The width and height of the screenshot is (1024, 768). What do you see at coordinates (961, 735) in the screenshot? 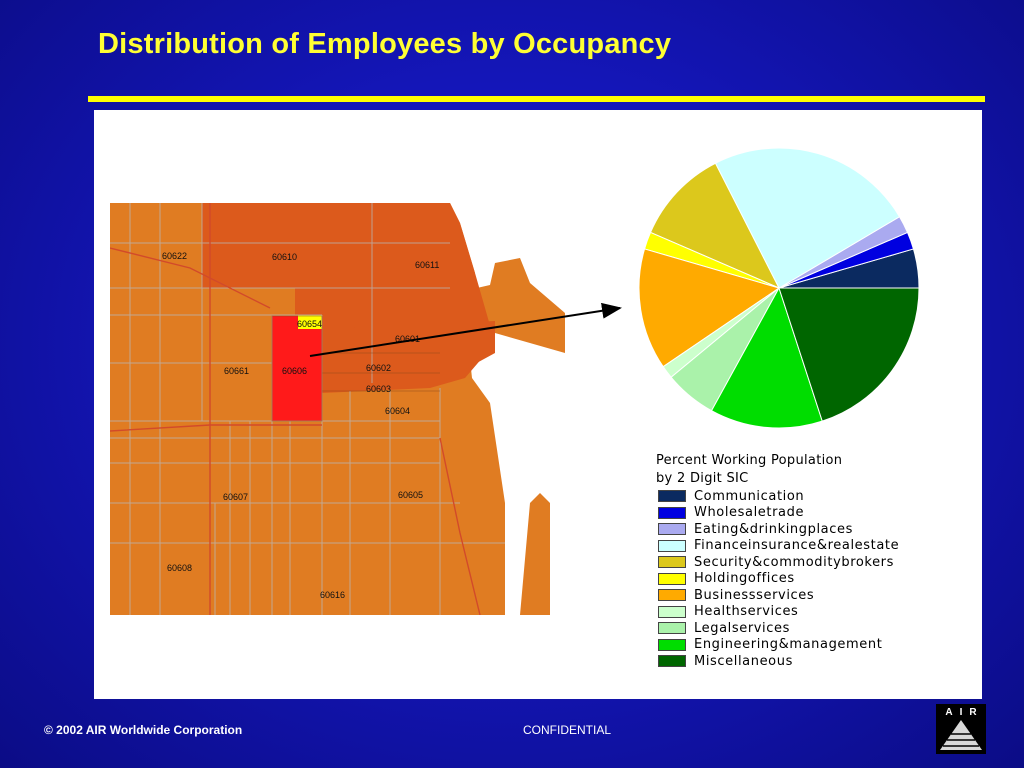
I see `logo-pyramid-icon` at bounding box center [961, 735].